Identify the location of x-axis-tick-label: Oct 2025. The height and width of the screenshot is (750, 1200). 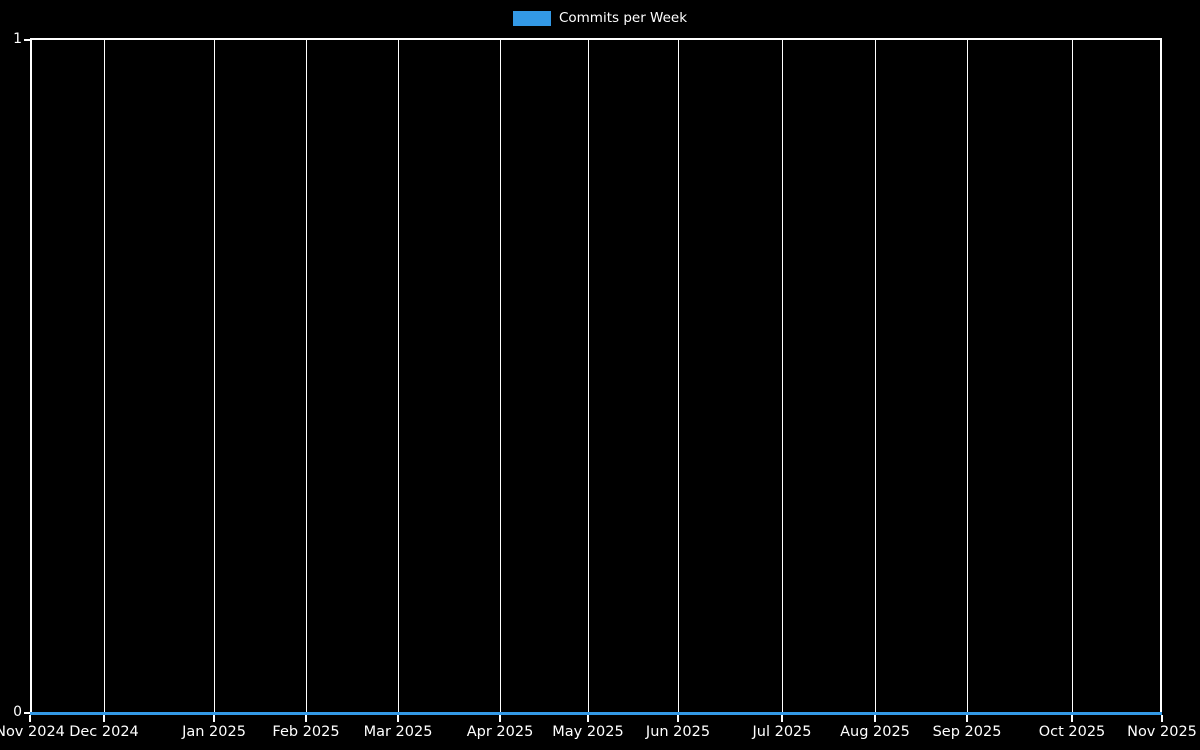
(1072, 732).